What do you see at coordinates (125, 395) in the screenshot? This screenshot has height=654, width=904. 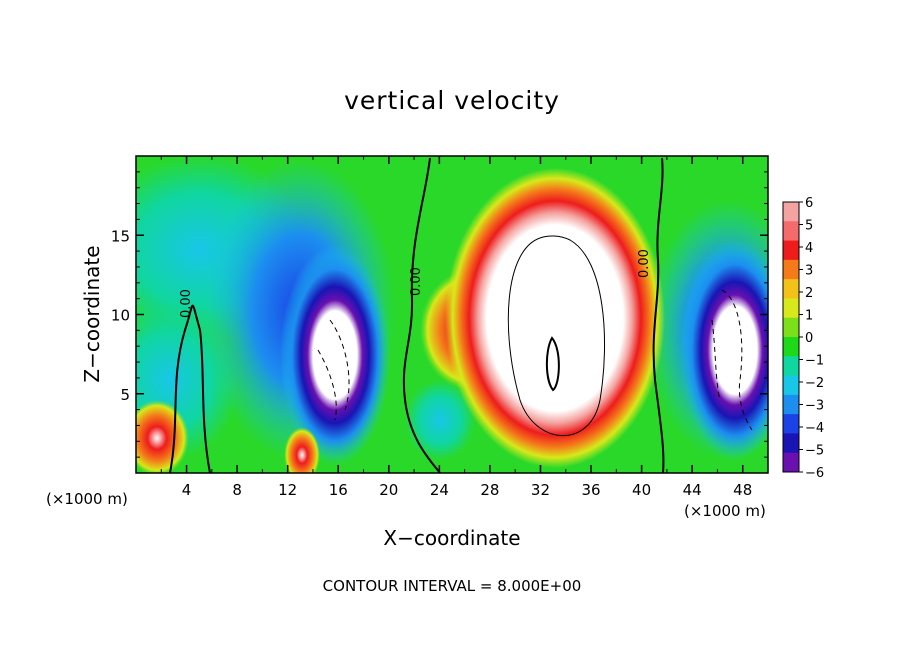 I see `y-tick-label: 5` at bounding box center [125, 395].